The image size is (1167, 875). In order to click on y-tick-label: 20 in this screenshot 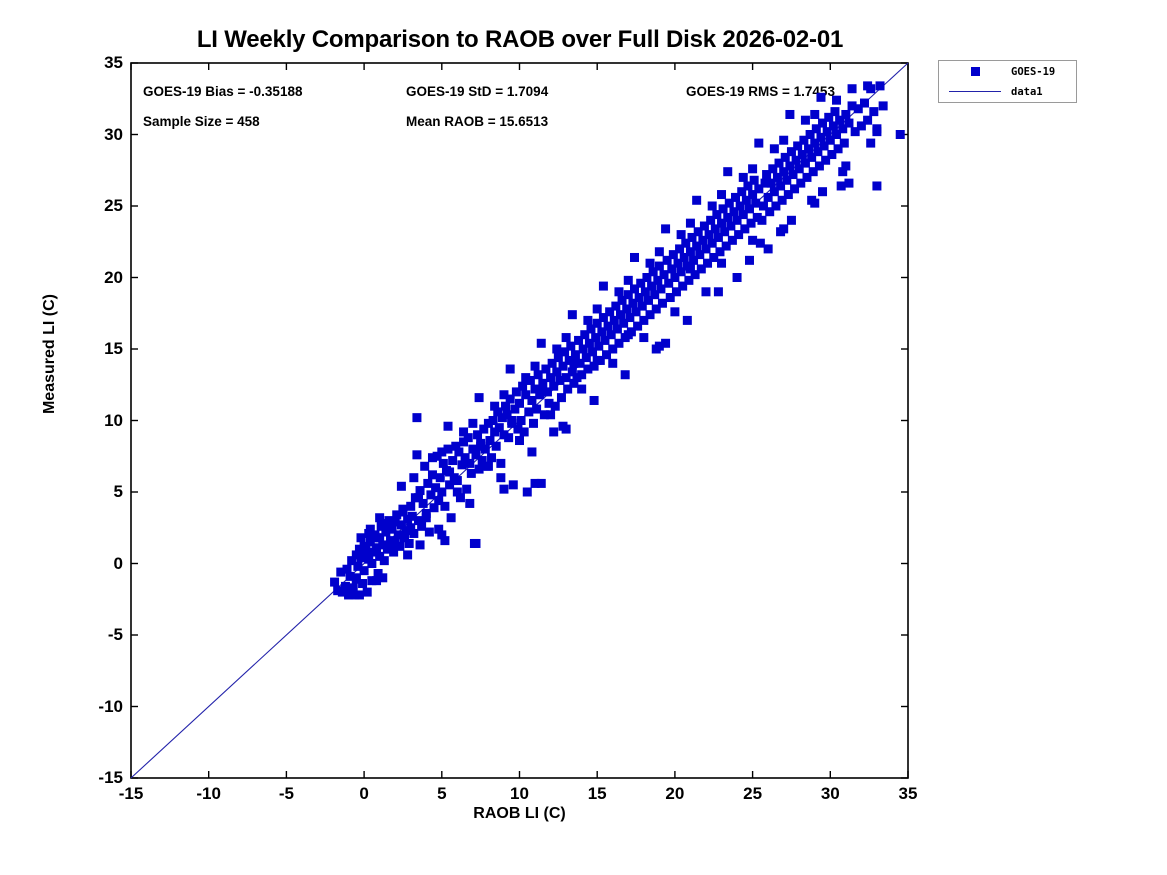, I will do `click(113, 277)`.